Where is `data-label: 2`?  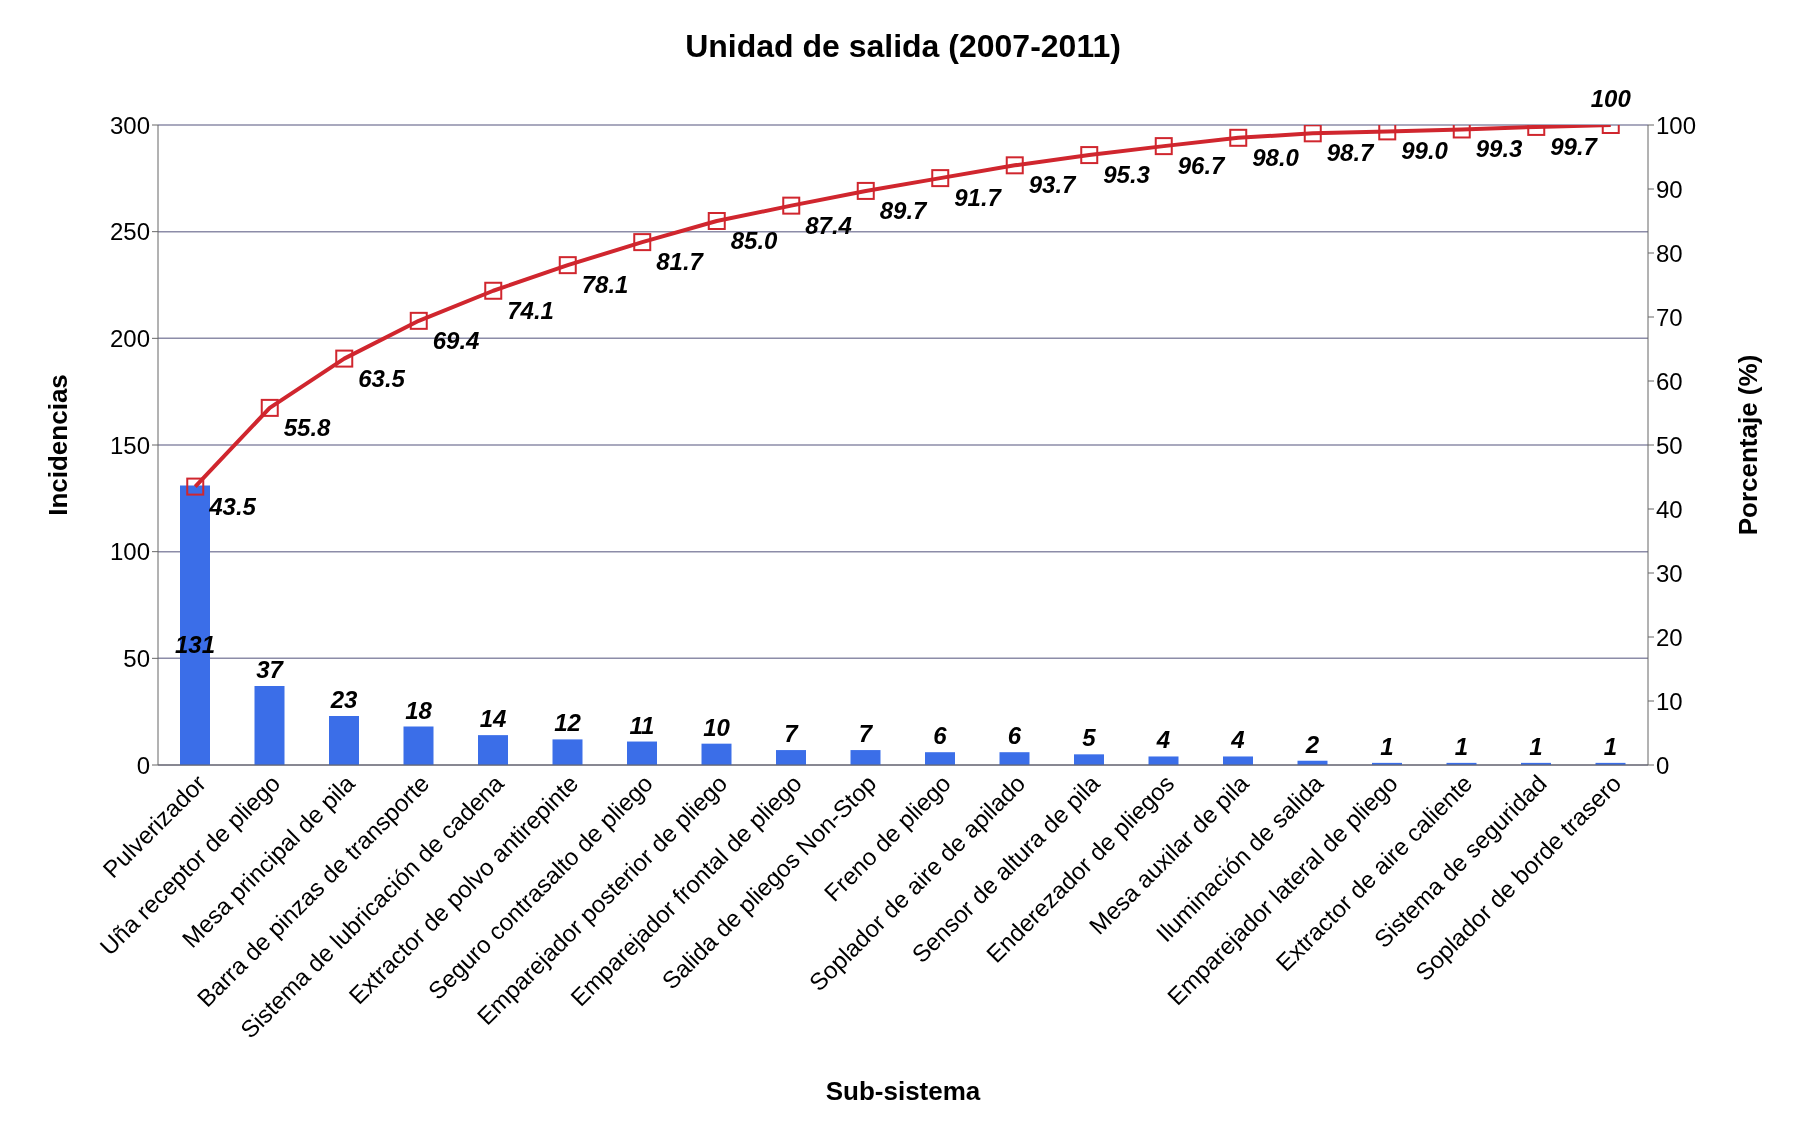
data-label: 2 is located at coordinates (1312, 744).